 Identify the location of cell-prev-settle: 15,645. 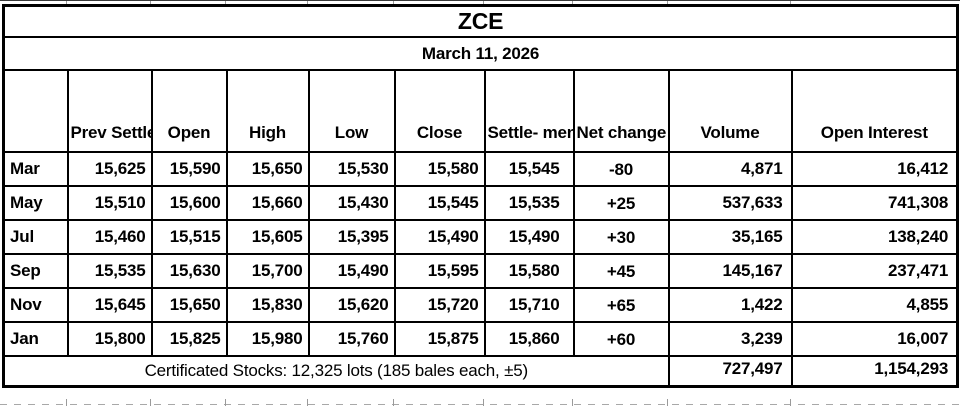
(109, 305).